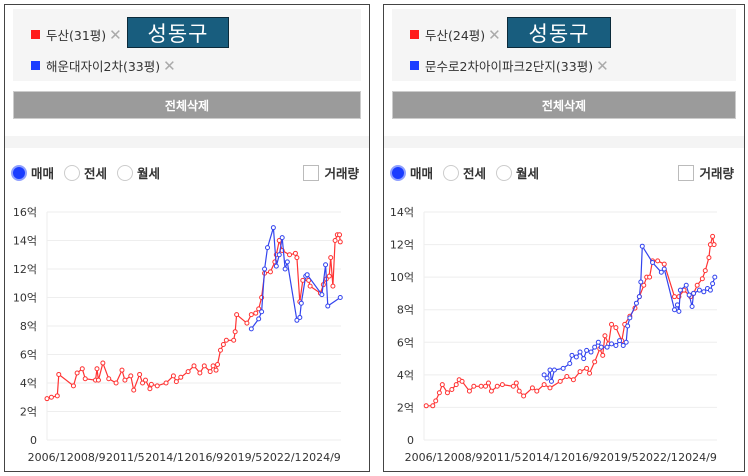  Describe the element at coordinates (455, 34) in the screenshot. I see `apartment-chip: 두산(24평) ✕` at that location.